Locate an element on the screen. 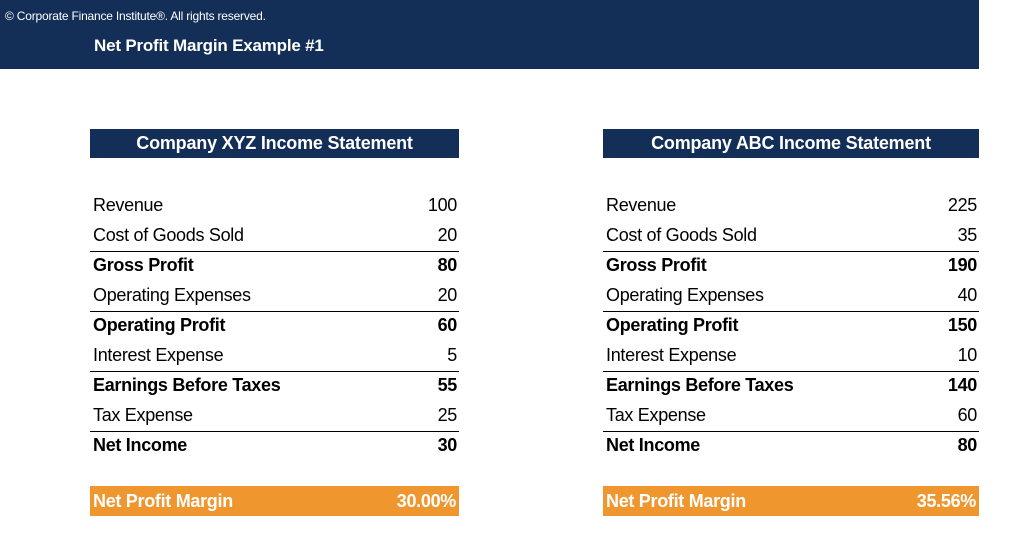 The height and width of the screenshot is (552, 1024). statement-title: Company ABC Income Statement is located at coordinates (791, 143).